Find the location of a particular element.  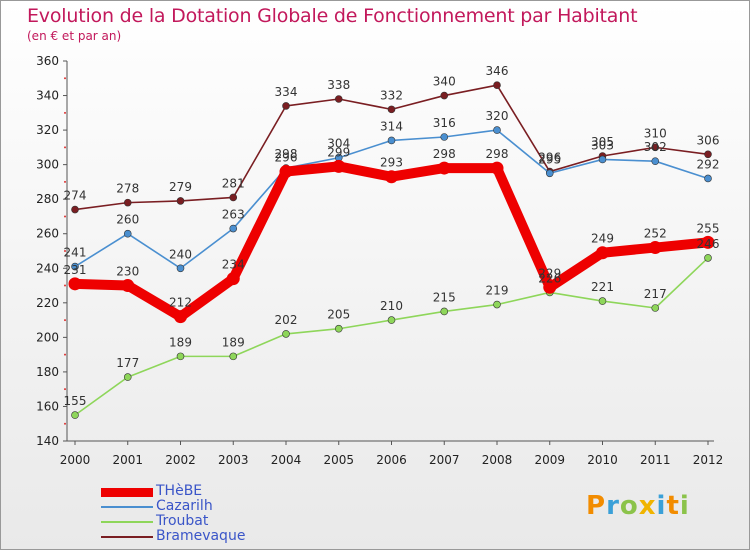

data-label-troubat: 221 is located at coordinates (602, 287).